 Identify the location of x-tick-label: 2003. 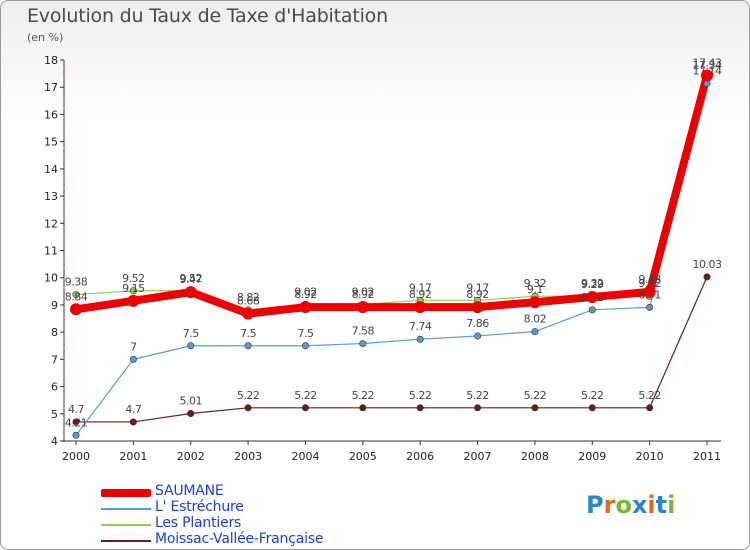
(248, 456).